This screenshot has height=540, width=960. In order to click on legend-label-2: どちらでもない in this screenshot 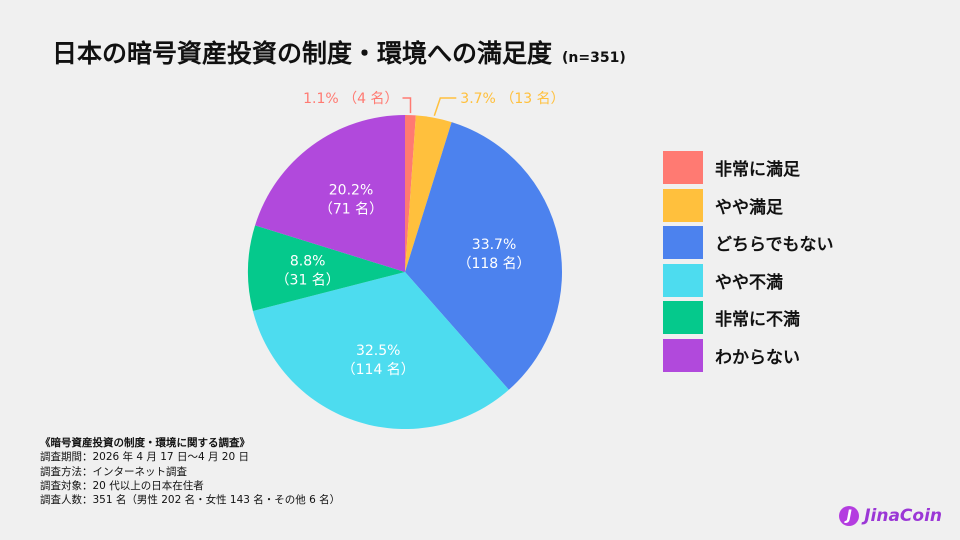, I will do `click(774, 245)`.